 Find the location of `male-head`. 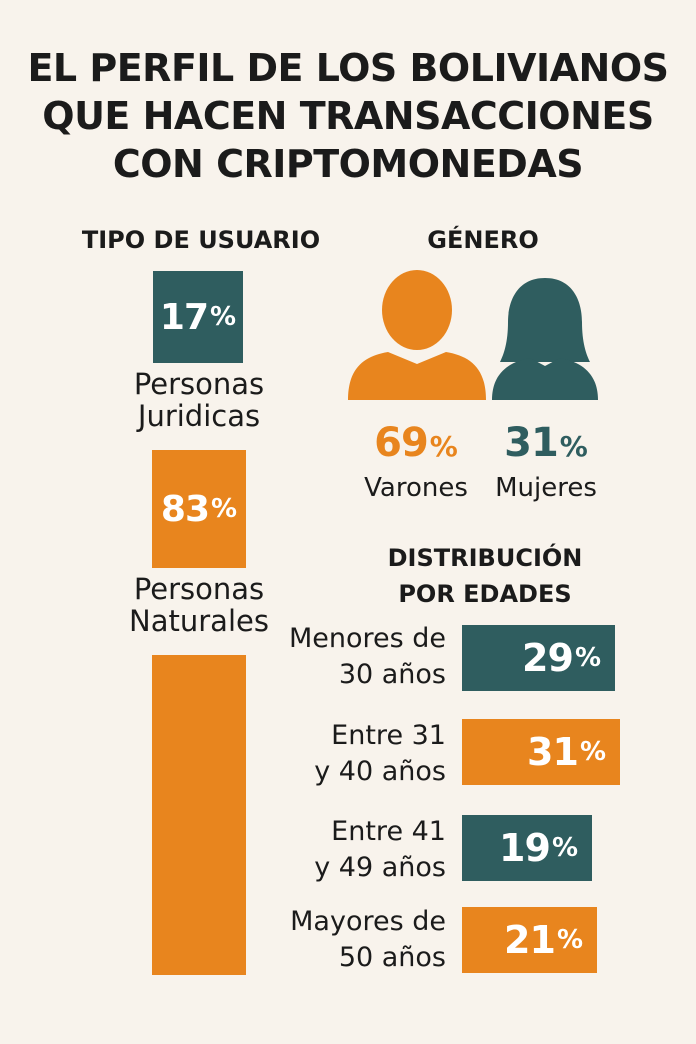

male-head is located at coordinates (417, 310).